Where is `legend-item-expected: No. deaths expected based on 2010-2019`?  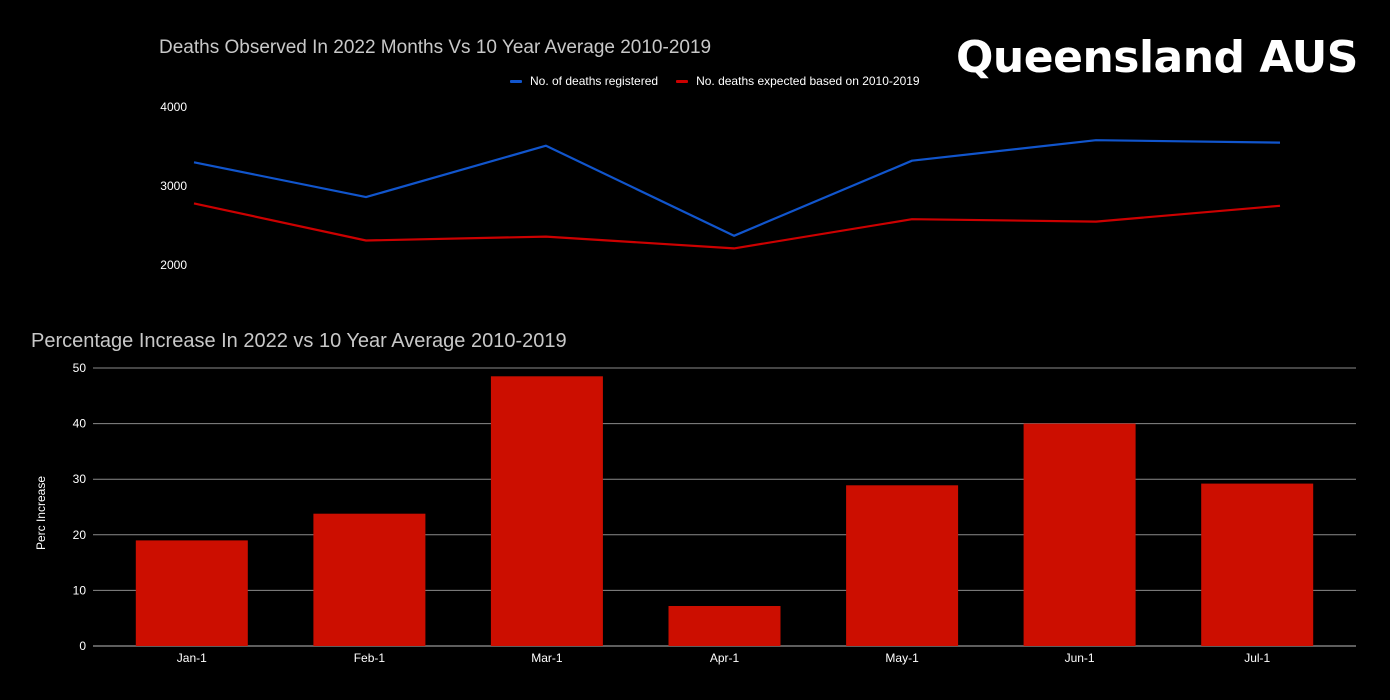 legend-item-expected: No. deaths expected based on 2010-2019 is located at coordinates (798, 81).